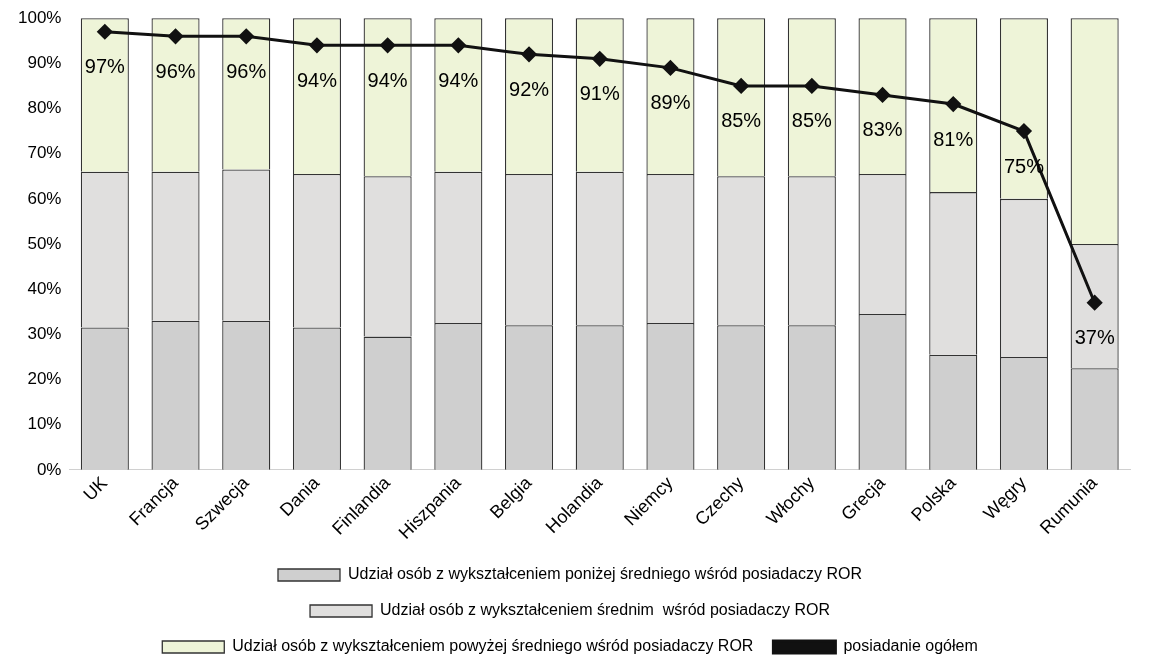 This screenshot has height=669, width=1150. I want to click on data-label: 83%, so click(882, 129).